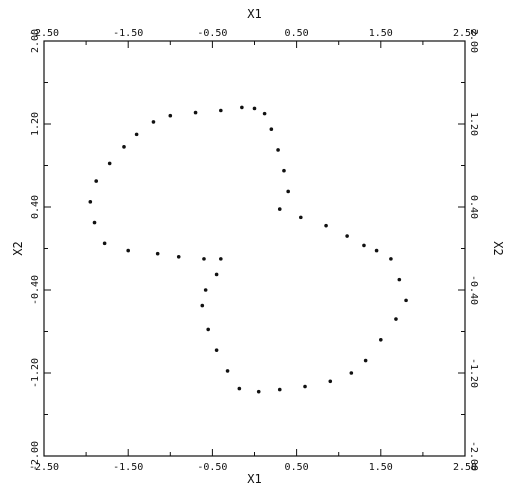 This screenshot has width=516, height=486. I want to click on x-tick-label-top: -0.50, so click(212, 33).